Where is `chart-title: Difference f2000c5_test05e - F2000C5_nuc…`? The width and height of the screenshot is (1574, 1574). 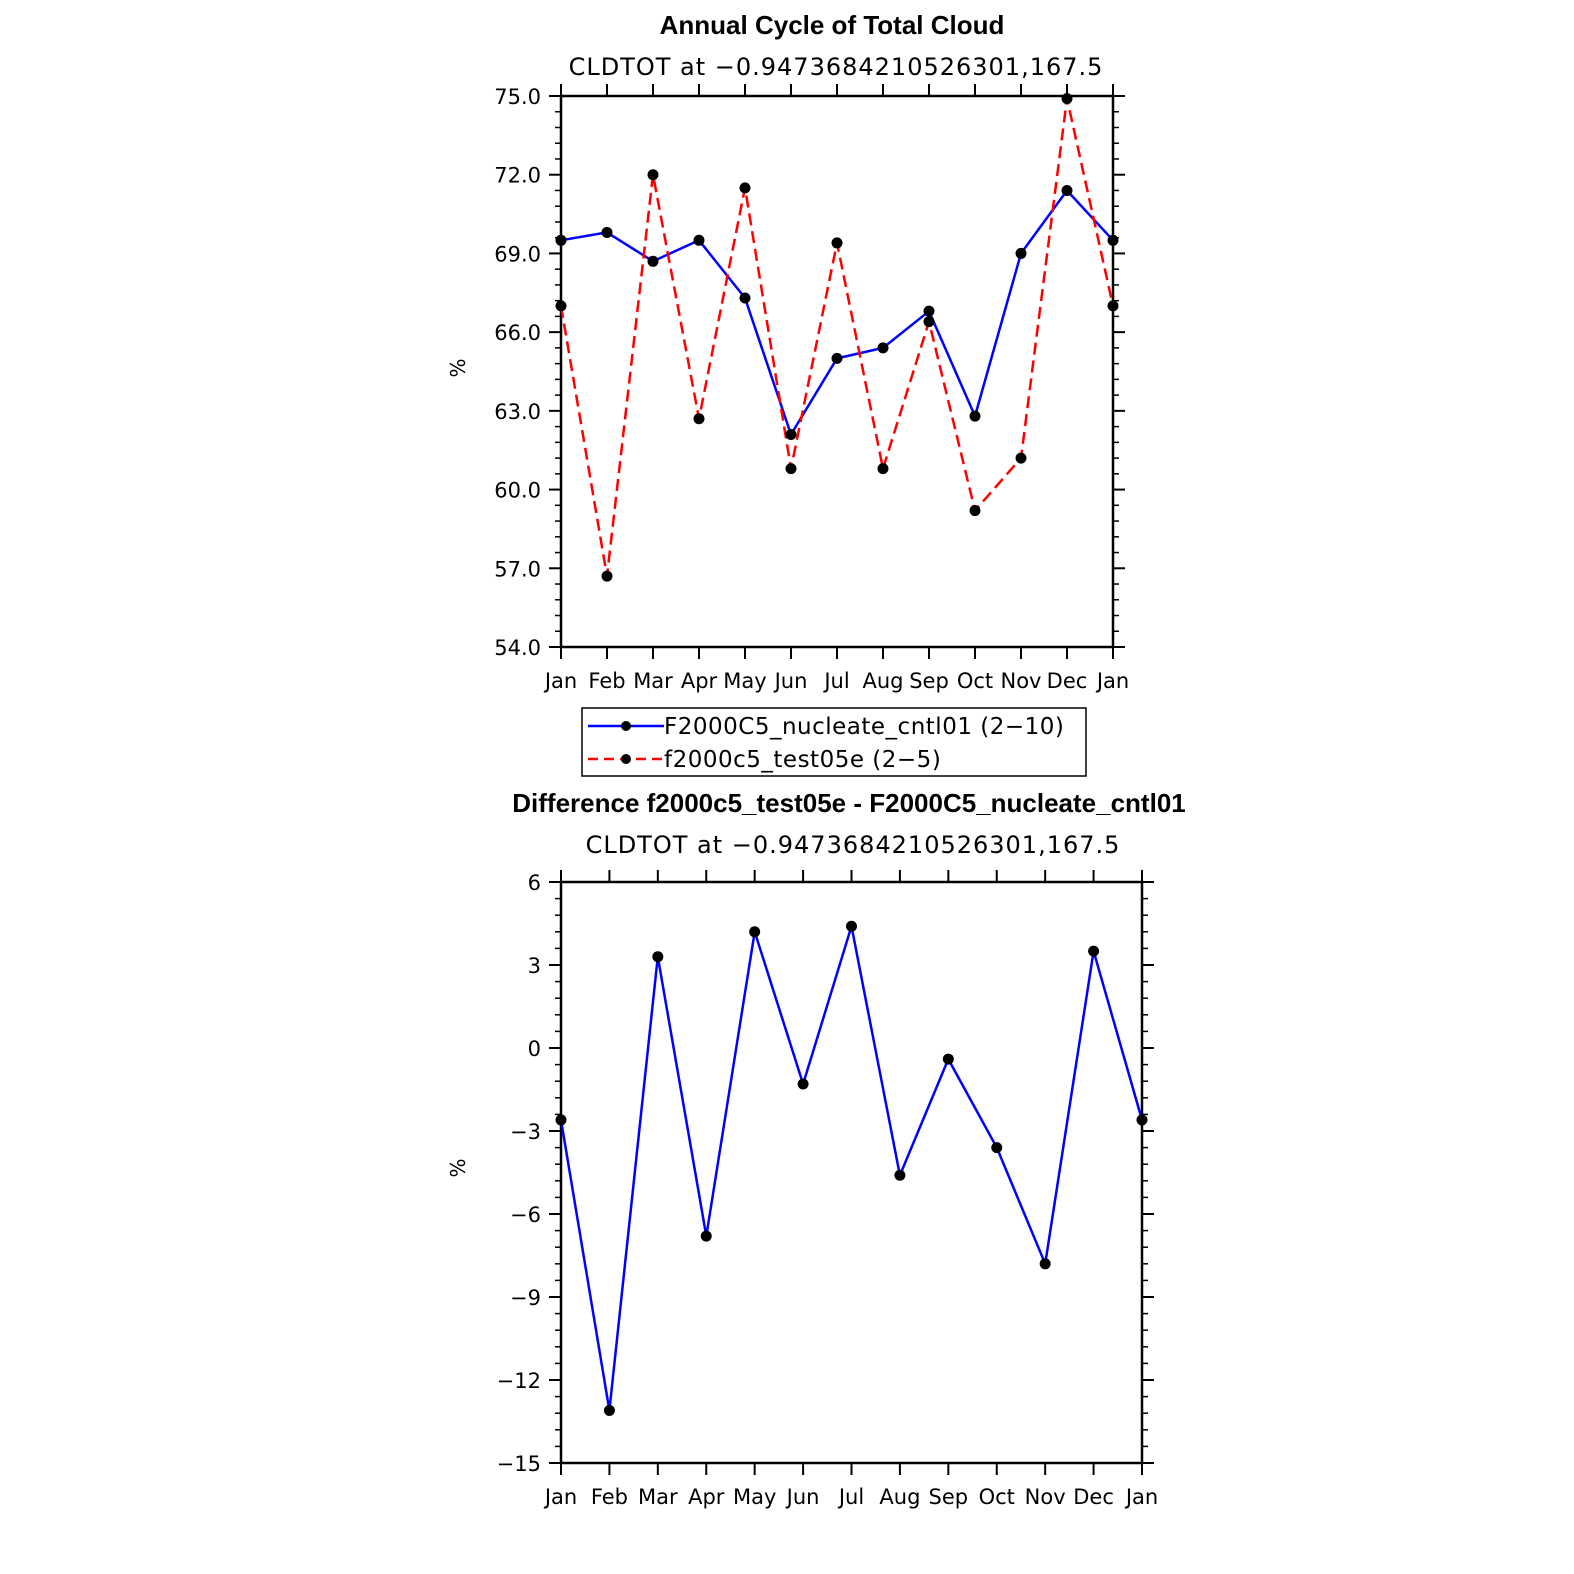 chart-title: Difference f2000c5_test05e - F2000C5_nuc… is located at coordinates (849, 803).